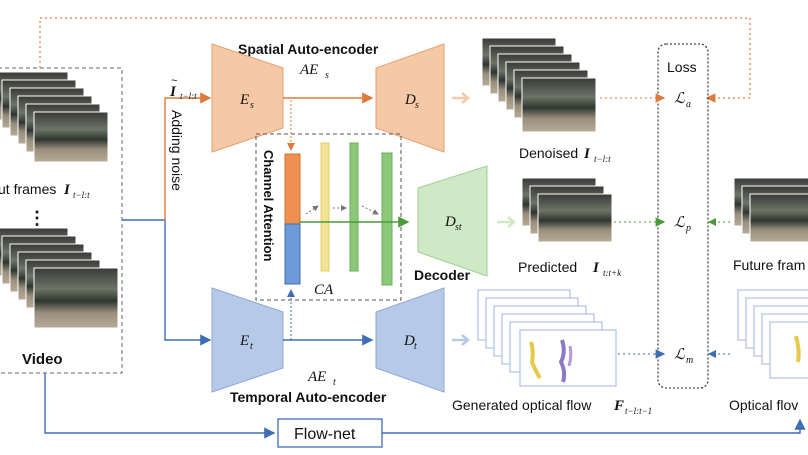 This screenshot has width=808, height=455. Describe the element at coordinates (539, 85) in the screenshot. I see `denoised-frames-stack` at that location.